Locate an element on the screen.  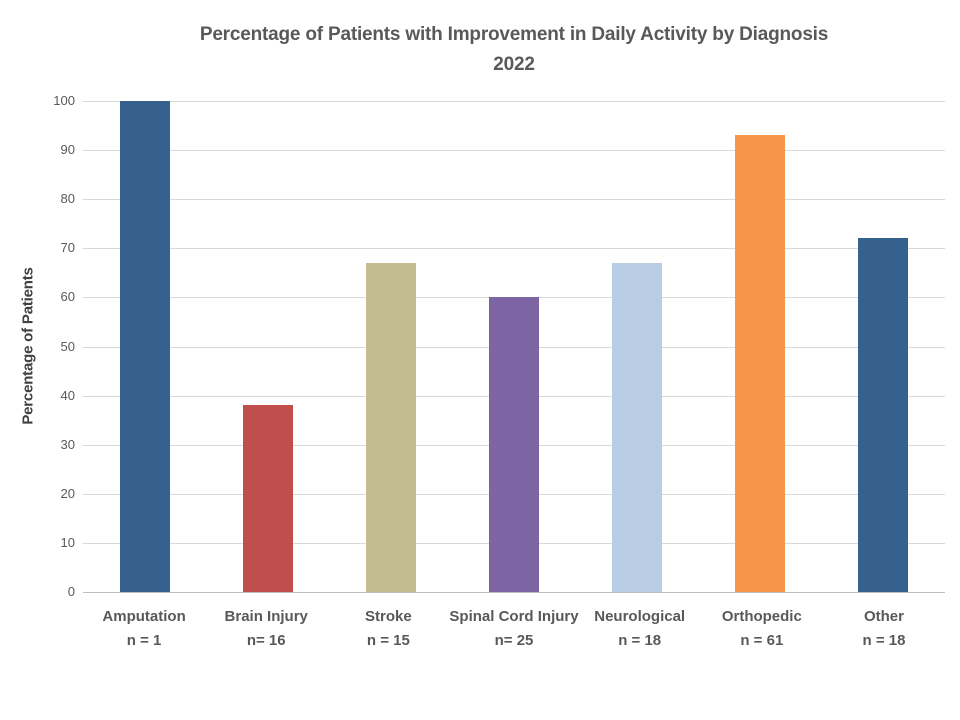
y-tick-label-50: 50 is located at coordinates (67, 346).